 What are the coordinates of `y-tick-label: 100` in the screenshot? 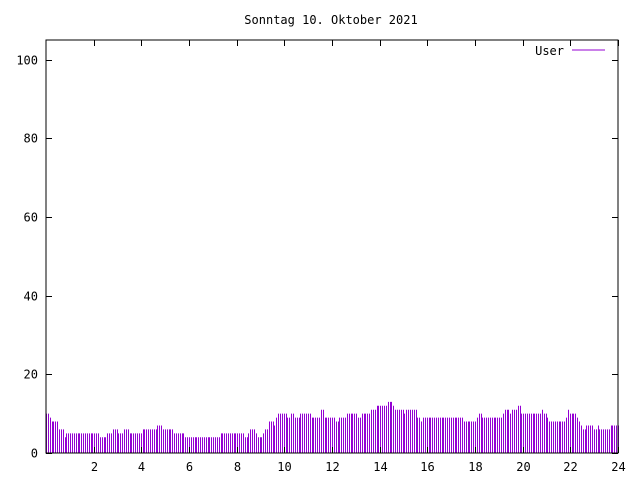 It's located at (27, 61).